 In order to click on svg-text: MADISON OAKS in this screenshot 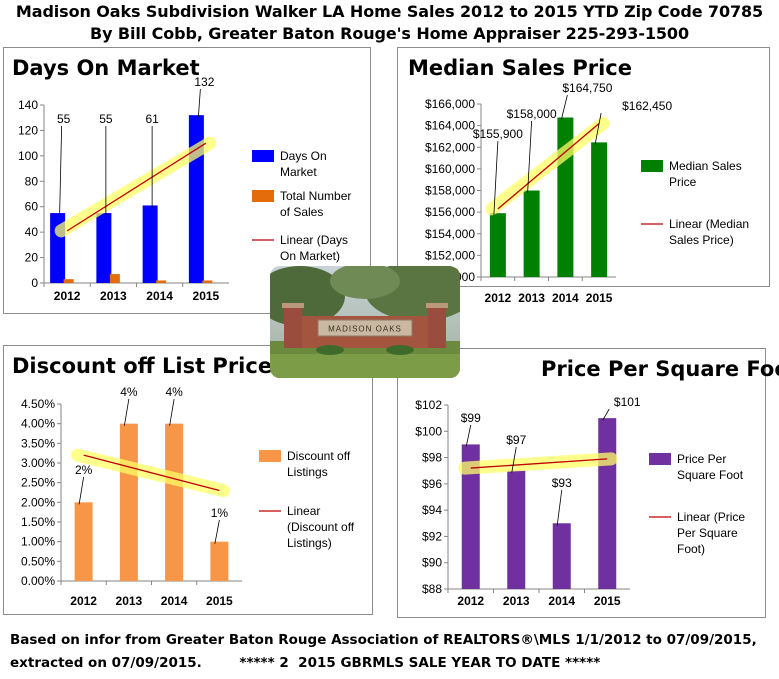, I will do `click(365, 329)`.